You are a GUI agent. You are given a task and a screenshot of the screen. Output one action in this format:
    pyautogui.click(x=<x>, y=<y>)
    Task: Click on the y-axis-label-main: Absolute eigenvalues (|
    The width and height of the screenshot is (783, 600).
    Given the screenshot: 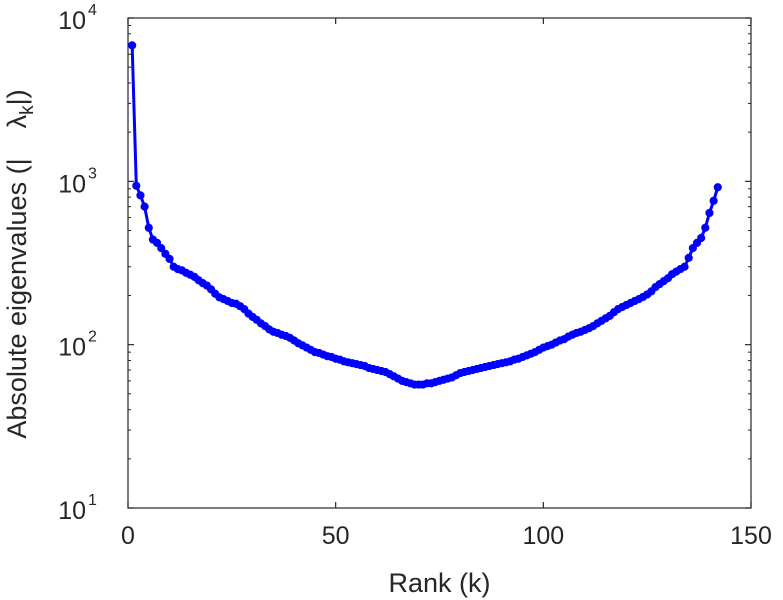 What is the action you would take?
    pyautogui.click(x=17, y=283)
    